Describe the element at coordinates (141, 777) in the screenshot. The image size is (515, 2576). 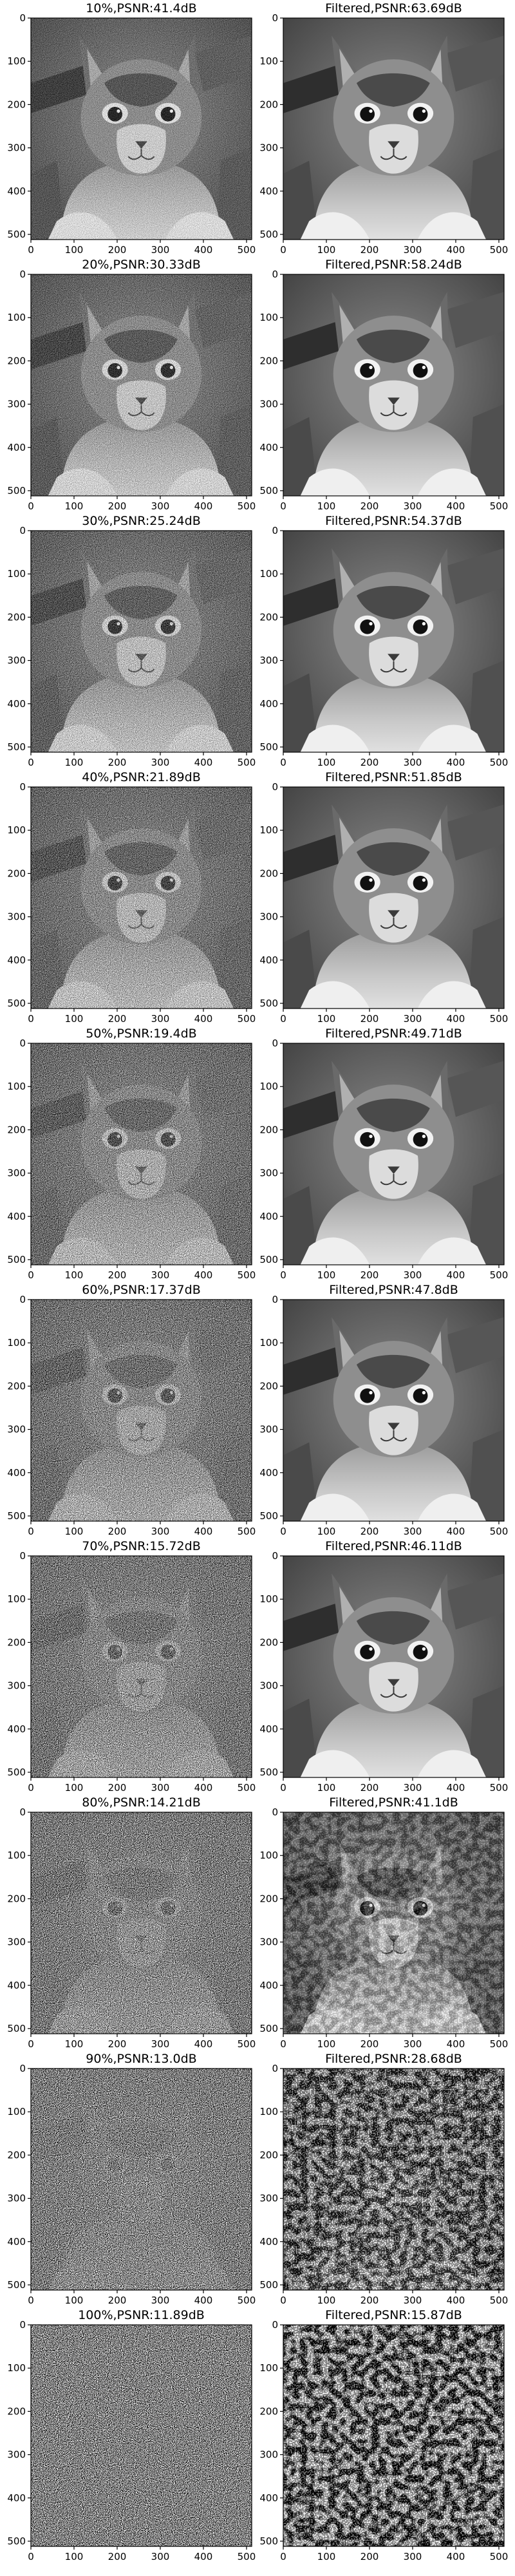
I see `panel-title: 40%,PSNR:21.89dB` at that location.